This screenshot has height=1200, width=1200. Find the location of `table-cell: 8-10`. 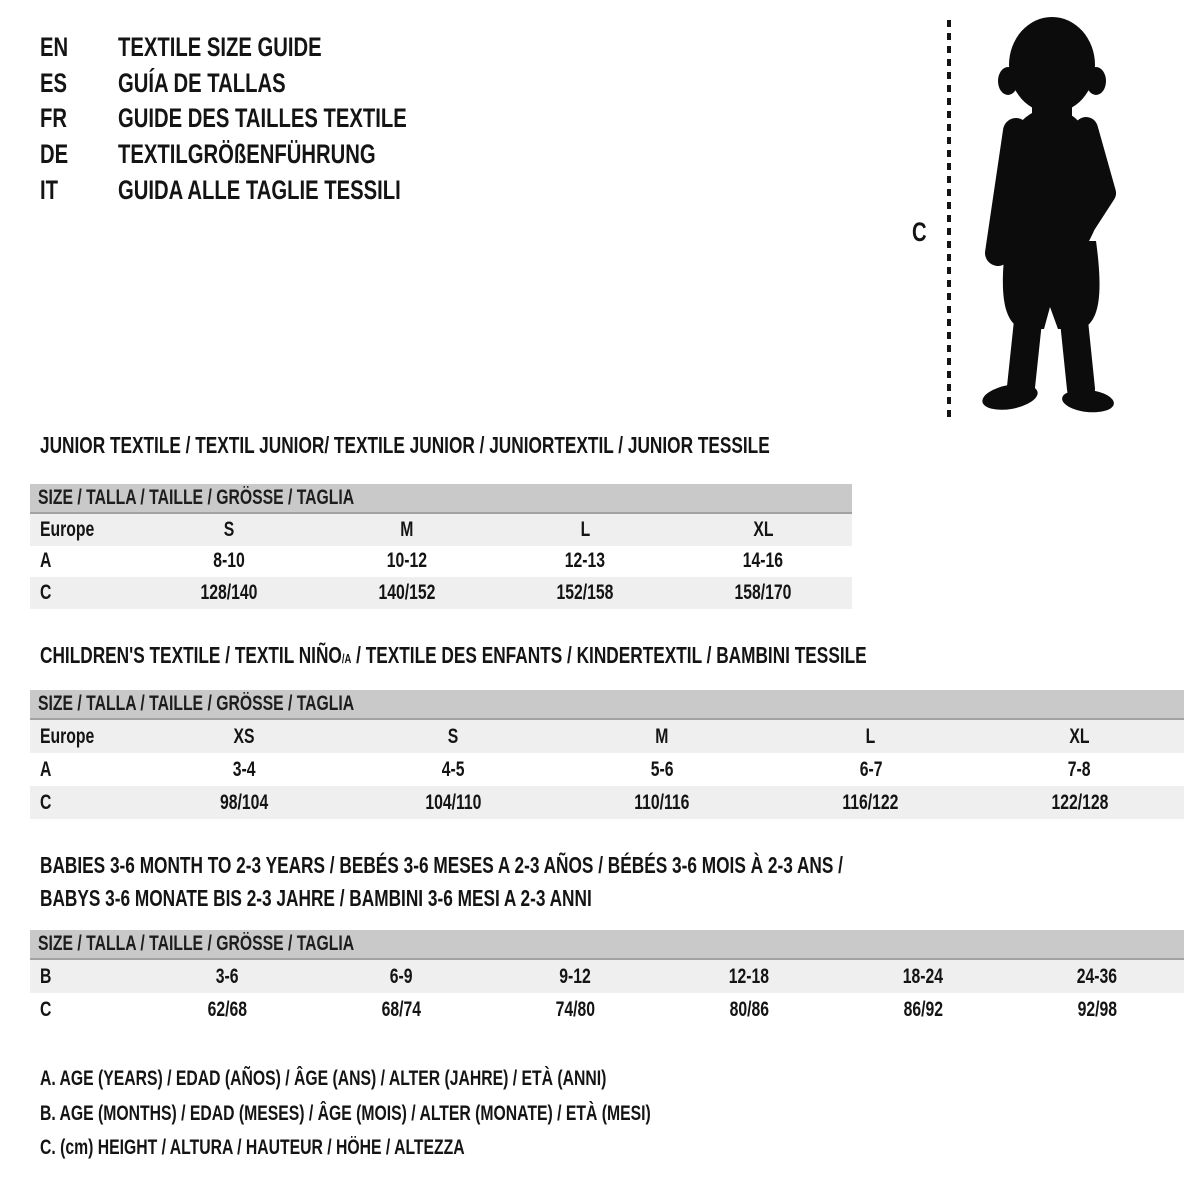

table-cell: 8-10 is located at coordinates (229, 561).